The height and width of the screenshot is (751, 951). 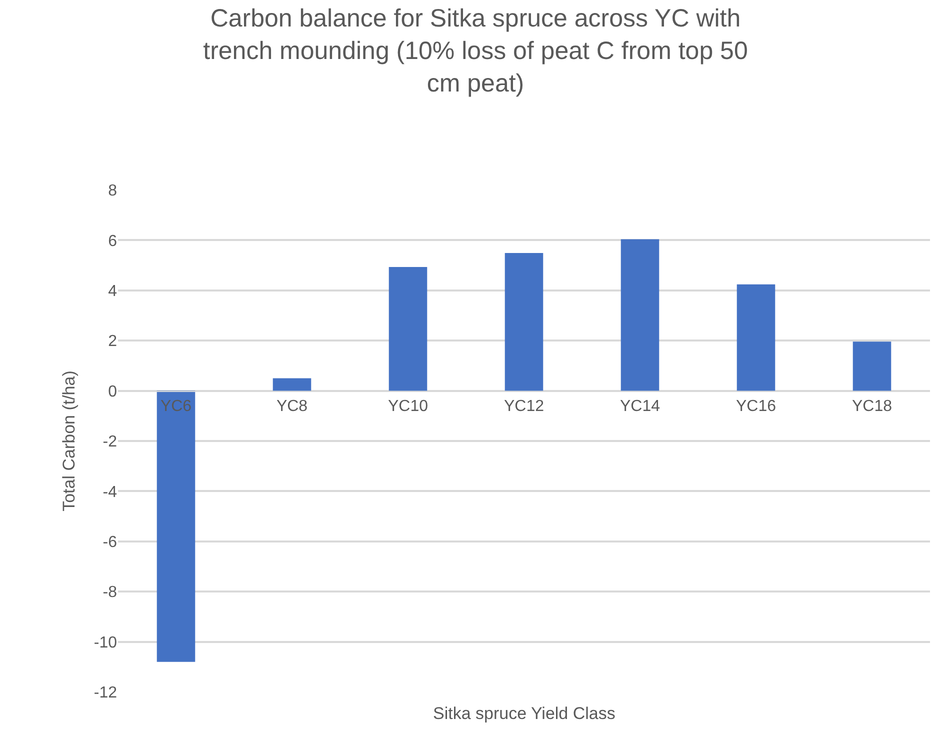 What do you see at coordinates (524, 406) in the screenshot?
I see `x-tick-label: YC12` at bounding box center [524, 406].